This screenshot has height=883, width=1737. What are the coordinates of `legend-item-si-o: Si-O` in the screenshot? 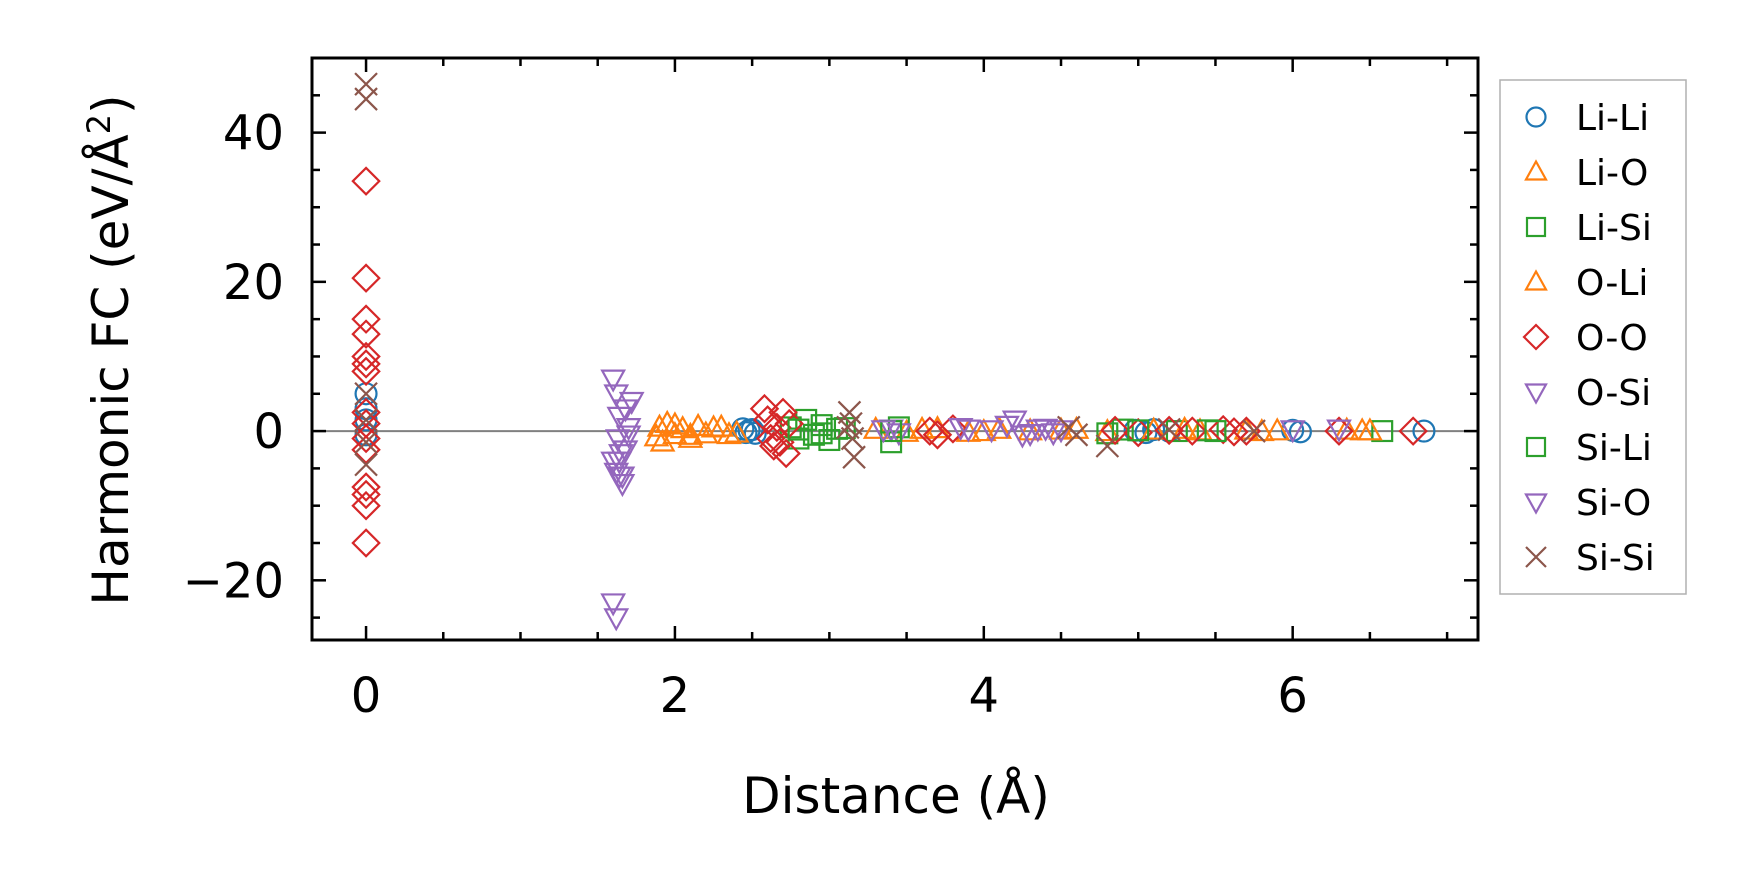 It's located at (1587, 503).